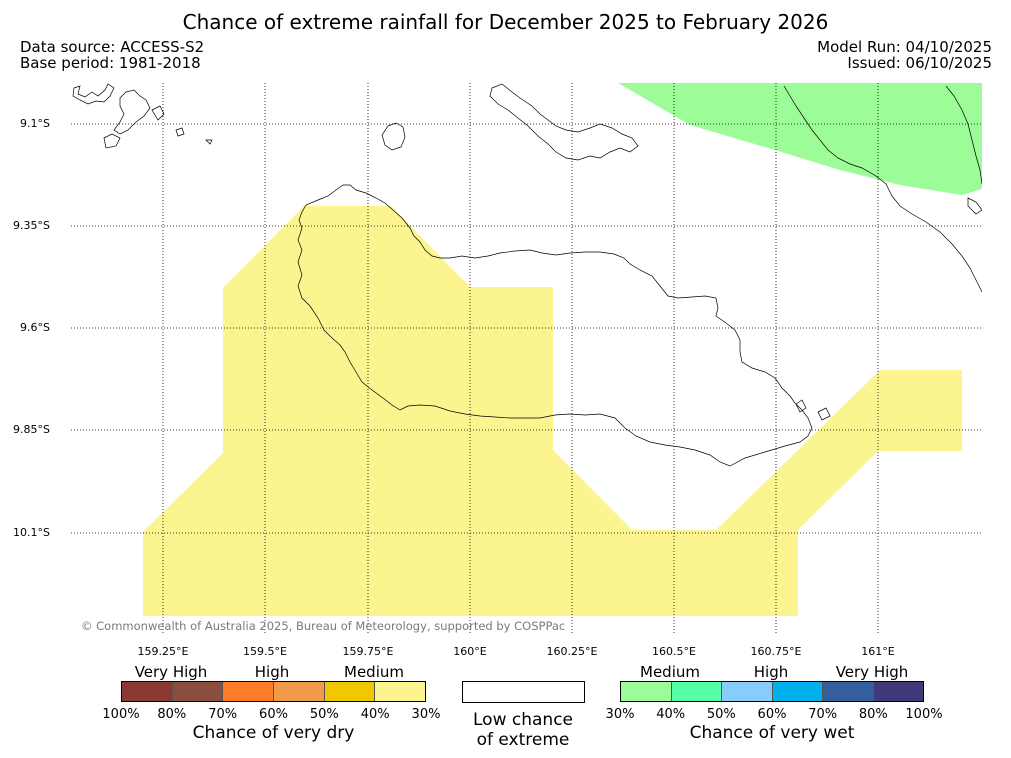 The height and width of the screenshot is (758, 1011). What do you see at coordinates (35, 327) in the screenshot?
I see `lat-label: 9.6°S` at bounding box center [35, 327].